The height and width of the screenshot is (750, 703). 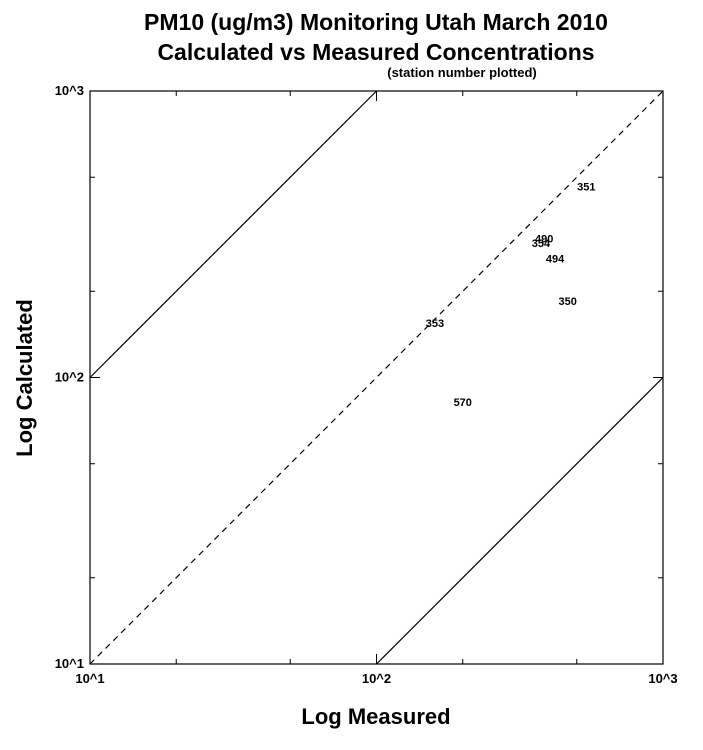 I want to click on chart-subtitle: (station number plotted), so click(x=462, y=72).